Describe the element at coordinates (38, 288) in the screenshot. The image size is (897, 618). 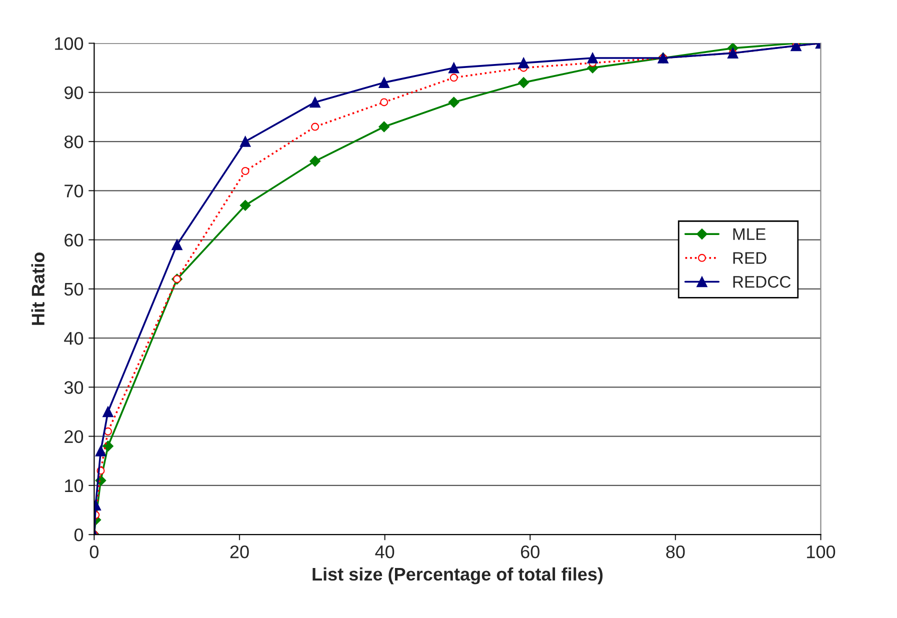
I see `y-axis-title: Hit Ratio` at that location.